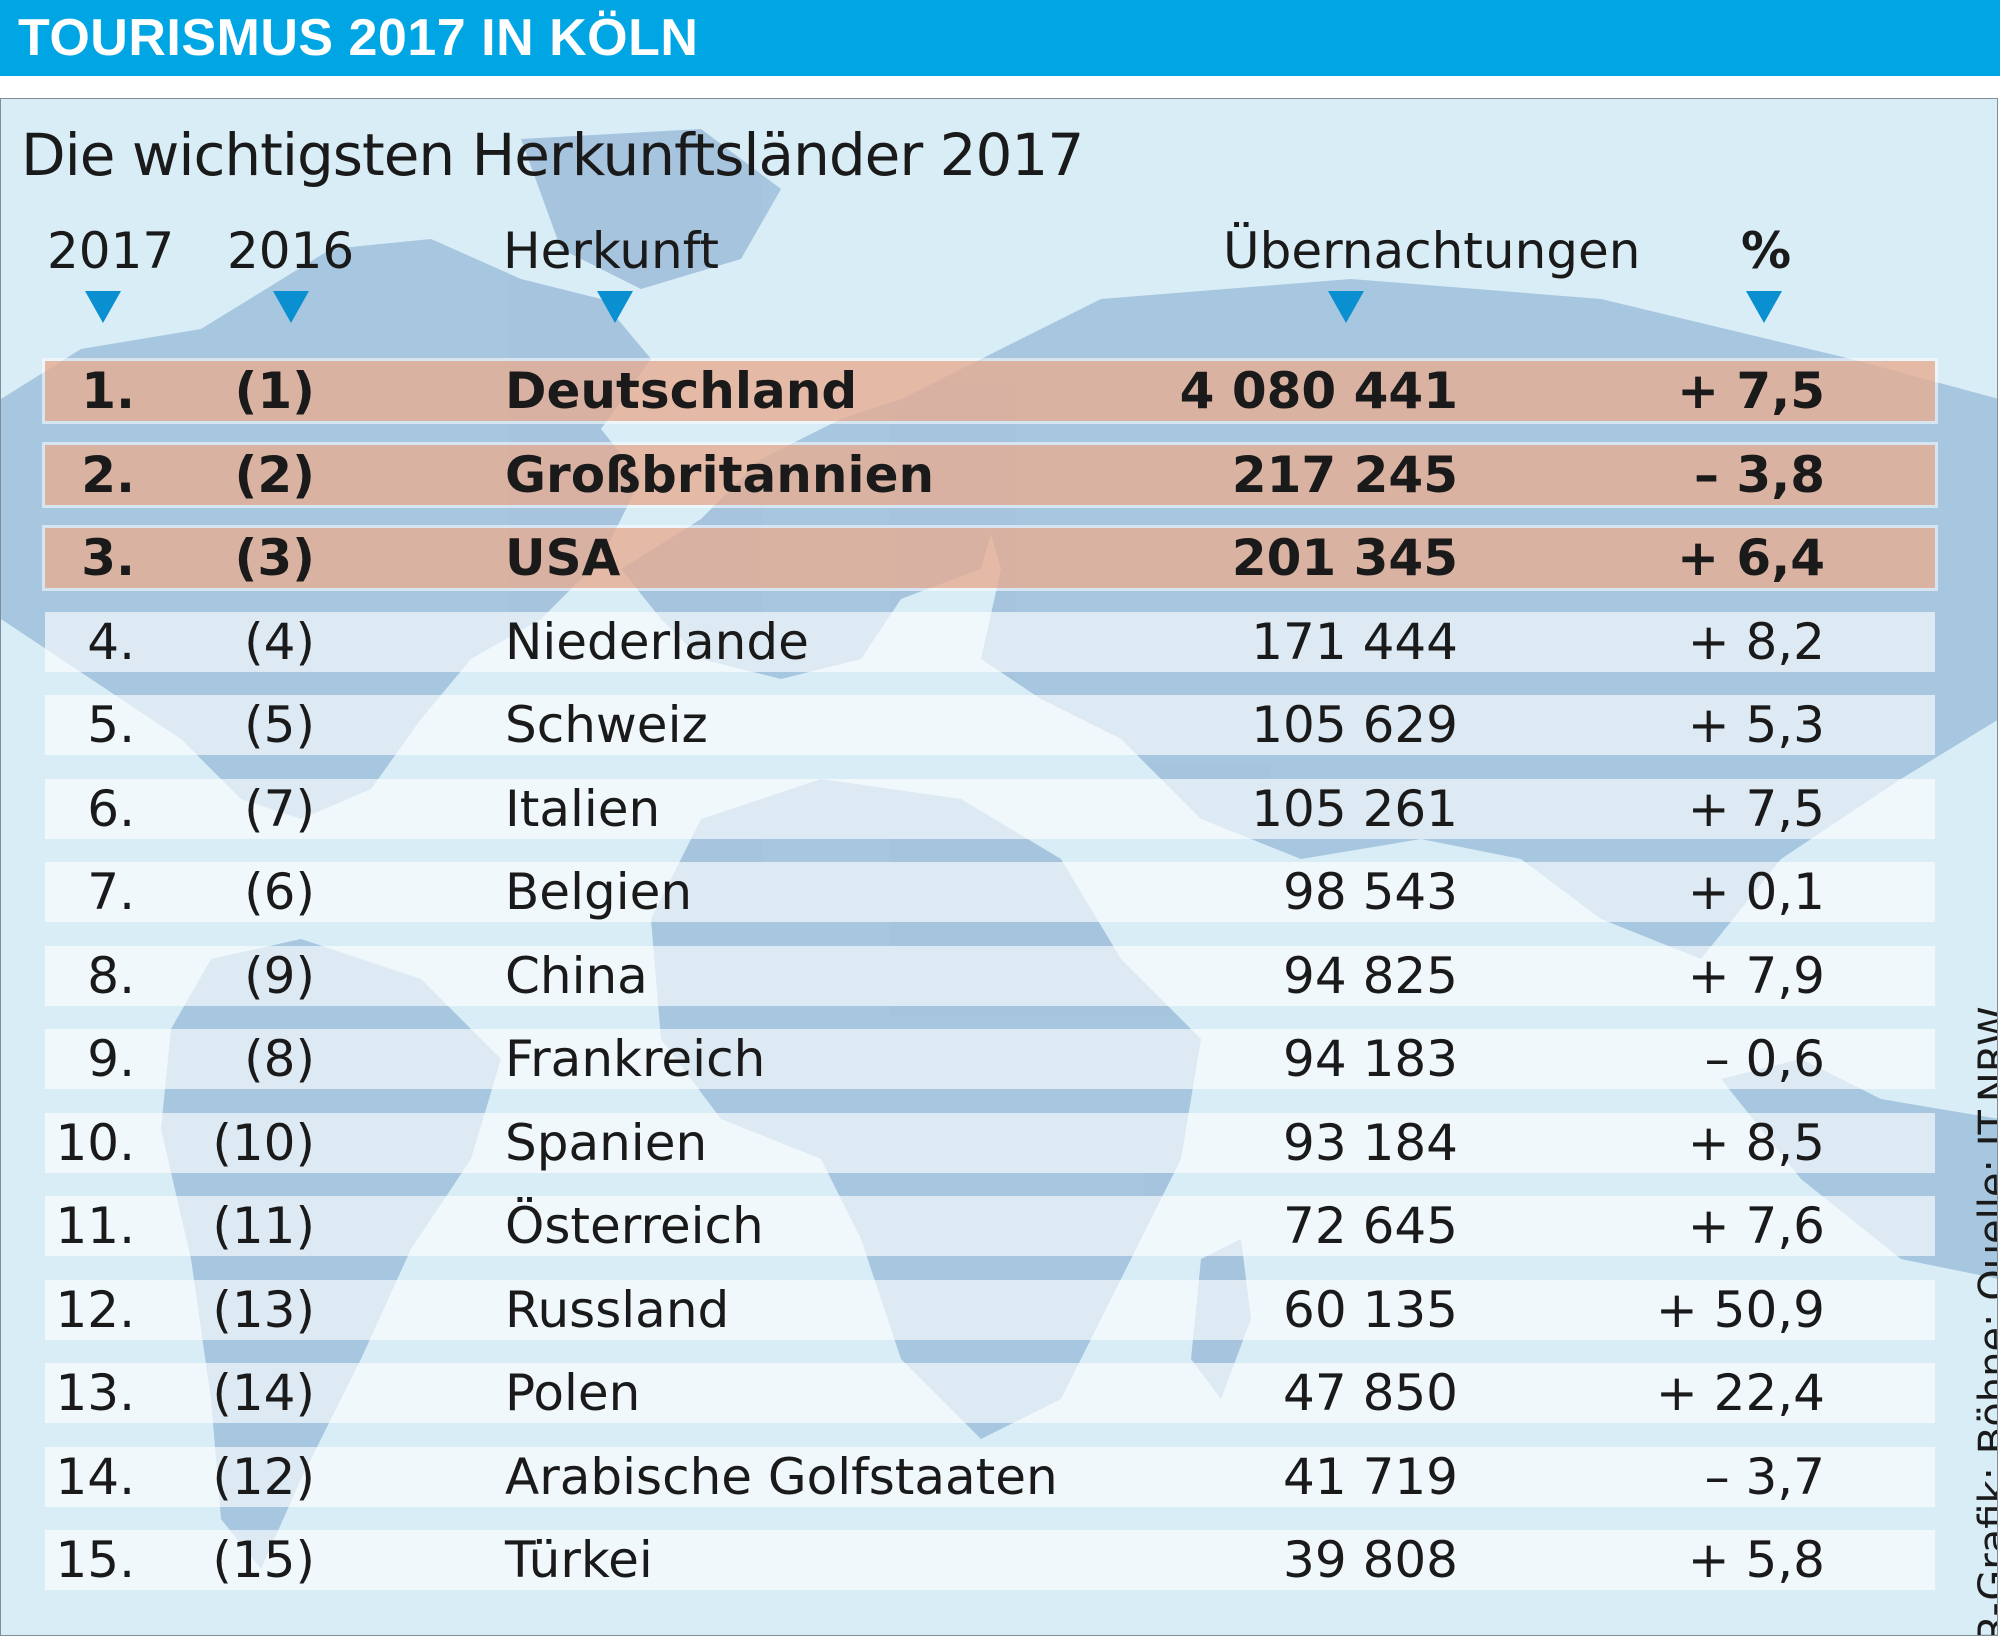  I want to click on cell-origin: Deutschland, so click(681, 391).